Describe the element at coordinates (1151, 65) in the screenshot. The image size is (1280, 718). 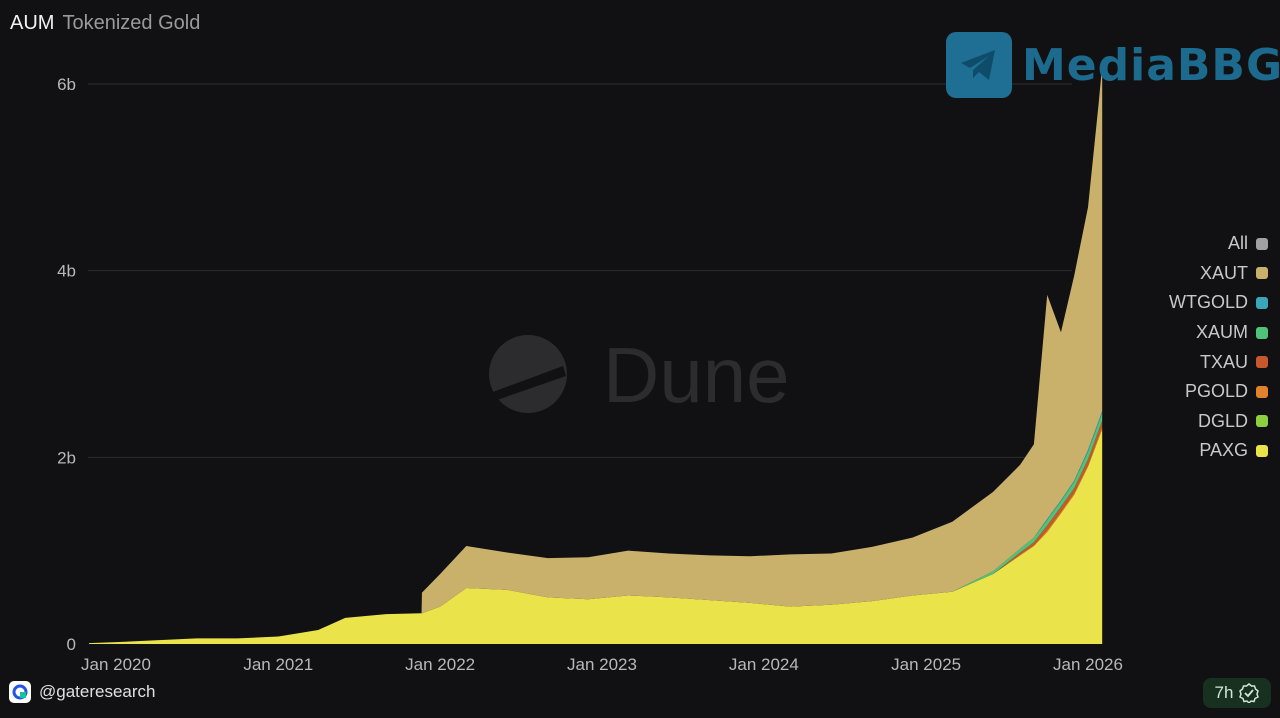
I see `brand-name: MediaBBG` at that location.